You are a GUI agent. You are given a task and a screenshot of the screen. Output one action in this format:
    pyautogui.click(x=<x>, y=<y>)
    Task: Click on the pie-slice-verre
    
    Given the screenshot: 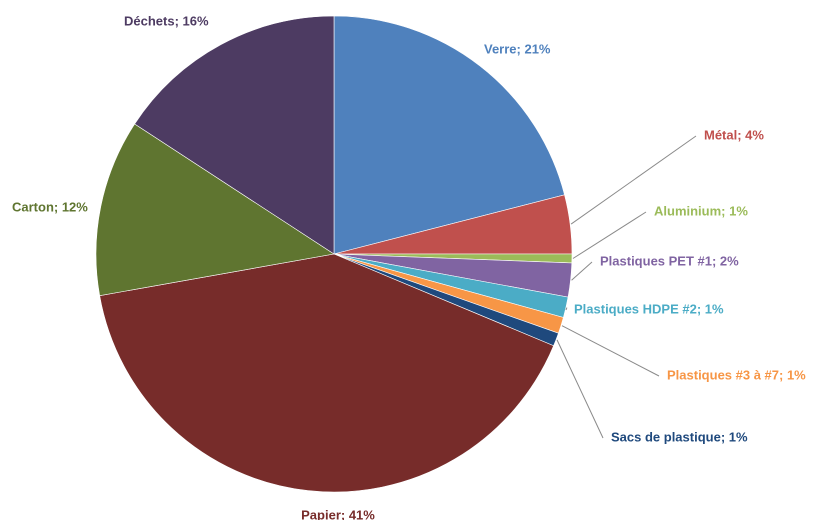 What is the action you would take?
    pyautogui.click(x=449, y=135)
    